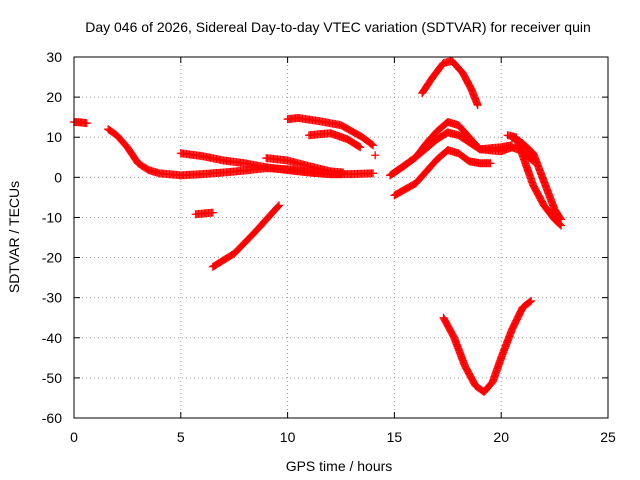 The width and height of the screenshot is (640, 480). Describe the element at coordinates (339, 466) in the screenshot. I see `x-axis-label: GPS time / hours` at that location.